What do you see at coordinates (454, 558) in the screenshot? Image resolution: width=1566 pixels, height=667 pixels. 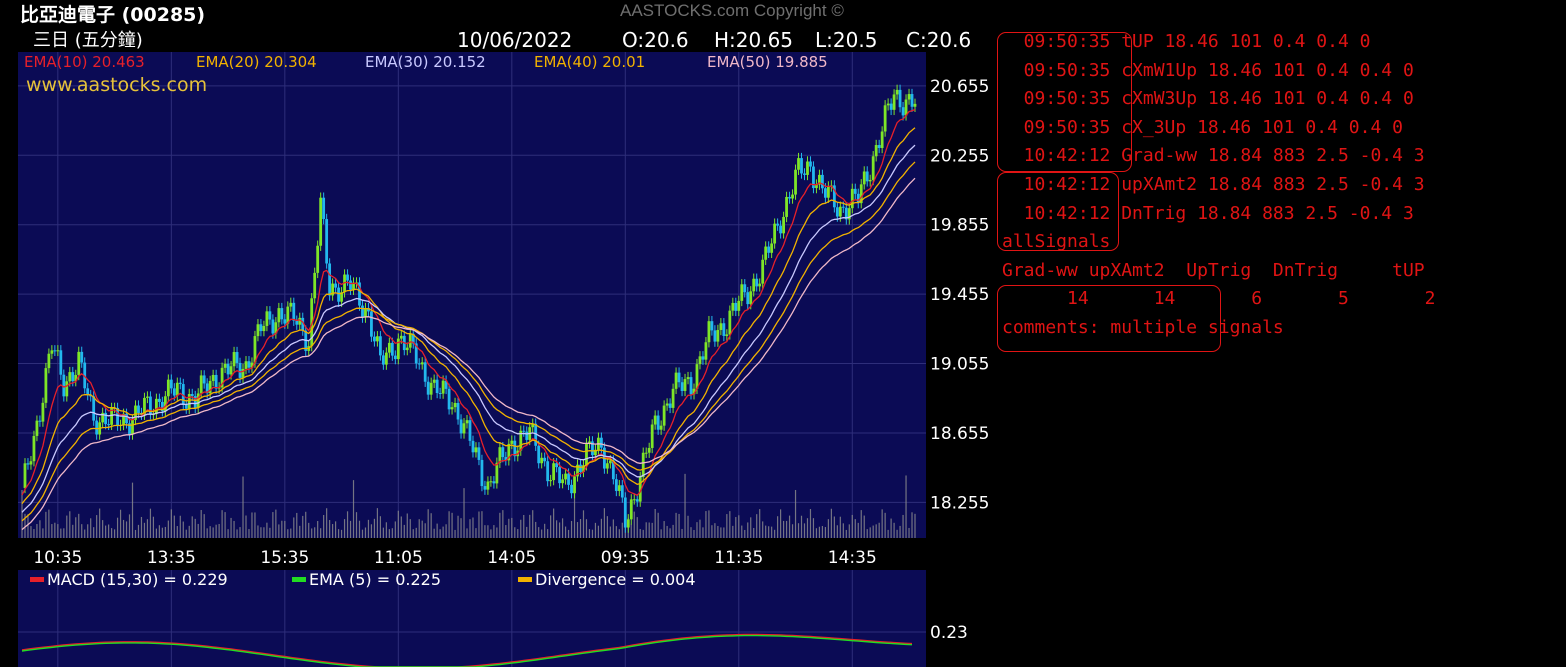 I see `x-axis: 10:35 13:35 15:35 11:05 14:05 09:35 11:35 14:35` at bounding box center [454, 558].